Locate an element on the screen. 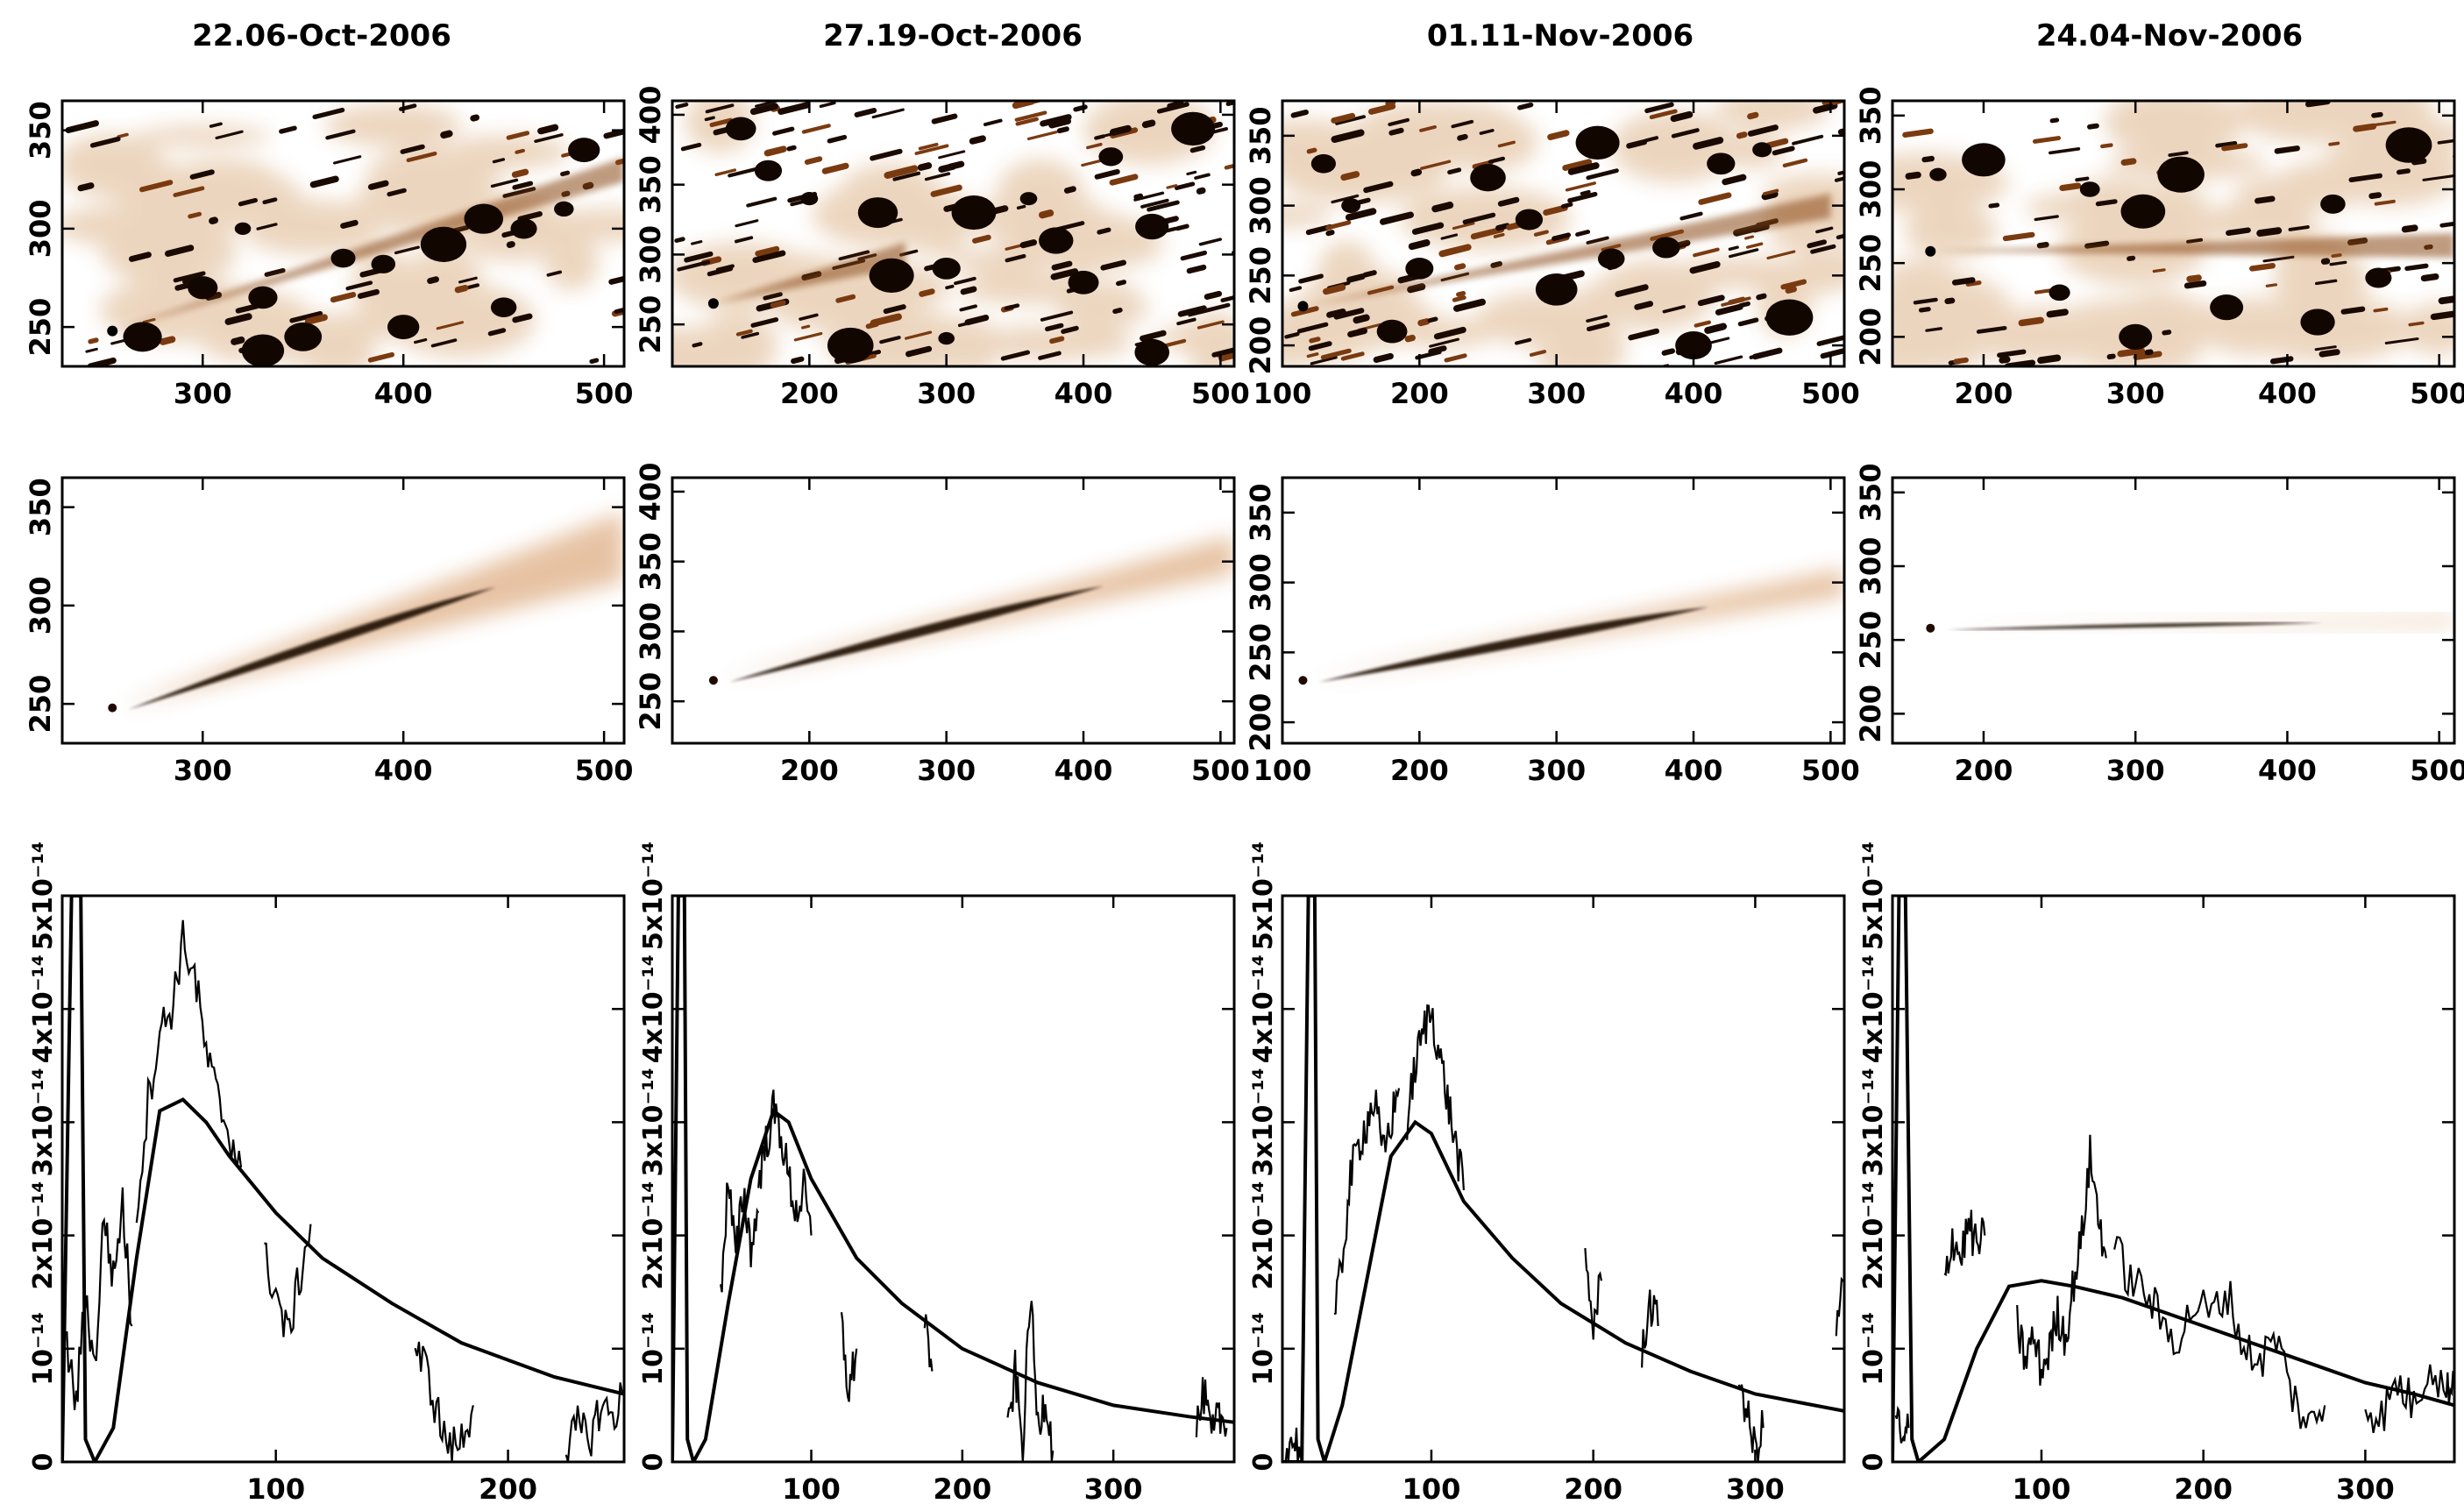 The width and height of the screenshot is (2464, 1511). panel-title-4: 24.04-Nov-2006 is located at coordinates (2169, 35).